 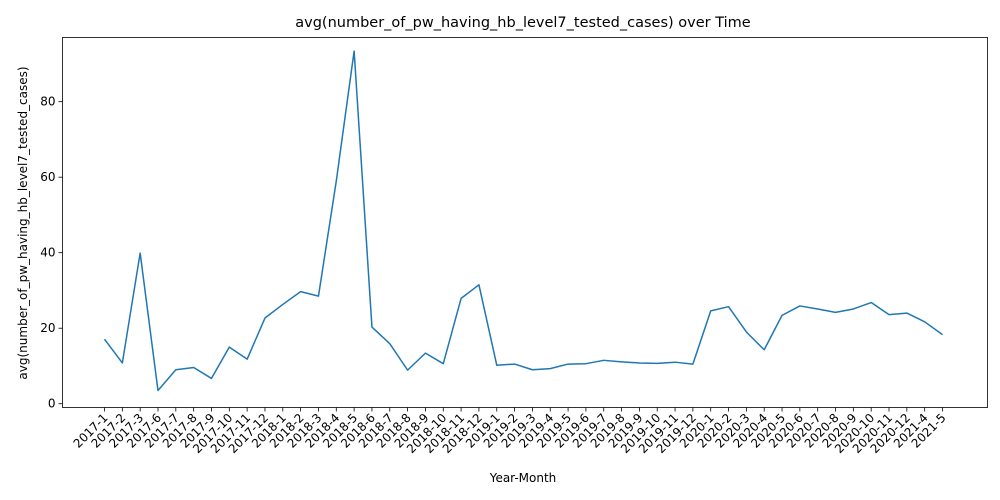 What do you see at coordinates (52, 404) in the screenshot?
I see `y-tick-label: 0` at bounding box center [52, 404].